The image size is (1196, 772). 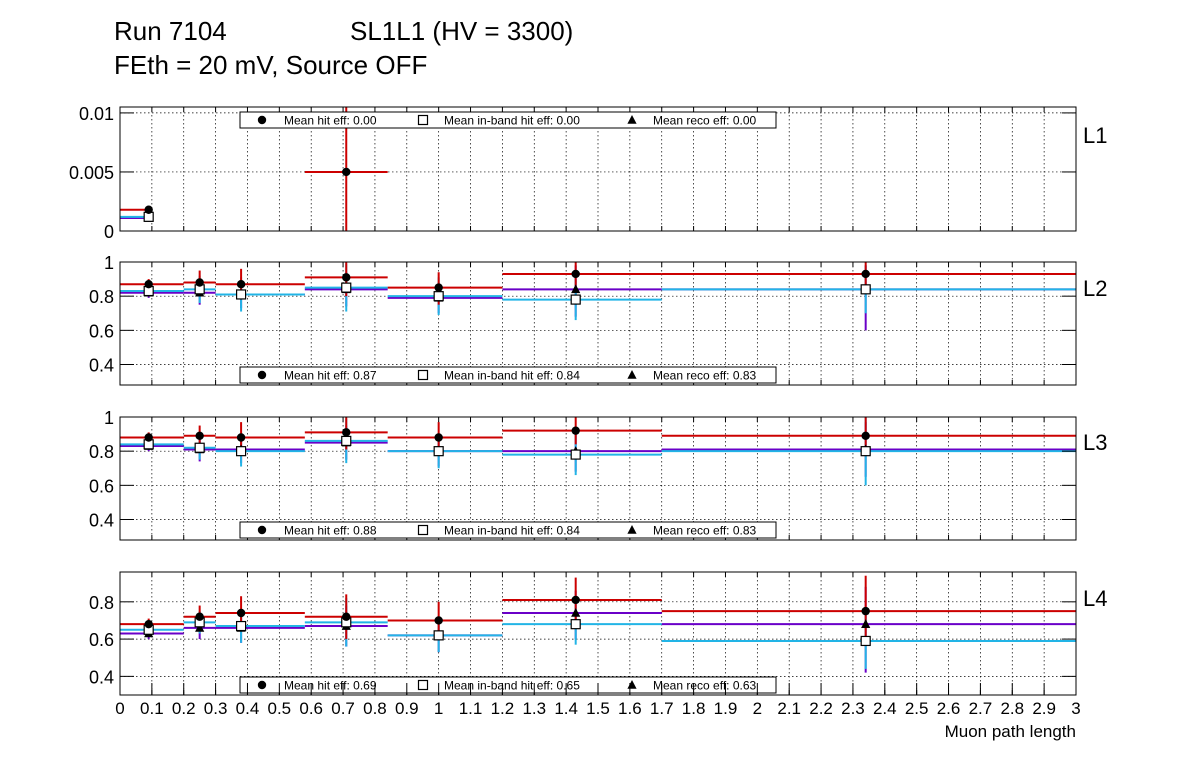 What do you see at coordinates (1075, 708) in the screenshot?
I see `x-tick-label: 3` at bounding box center [1075, 708].